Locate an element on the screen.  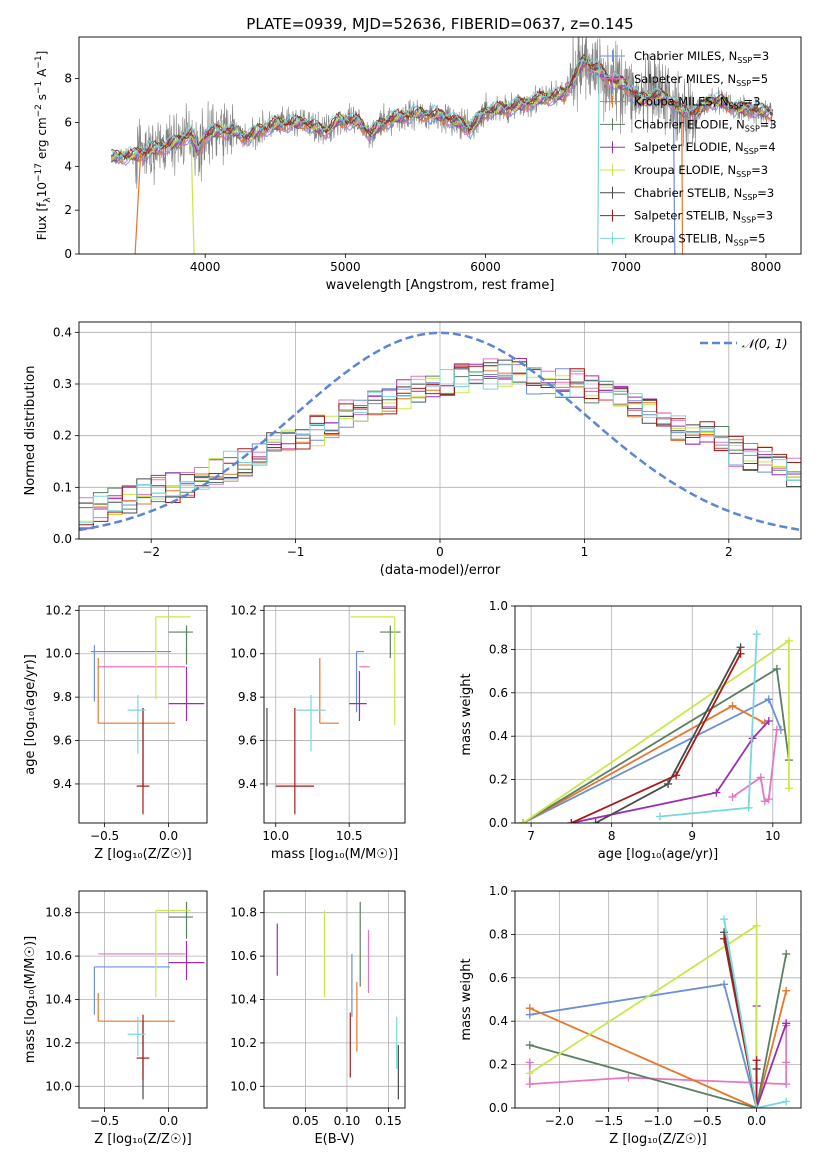
x-tick-label: 6000 is located at coordinates (485, 267).